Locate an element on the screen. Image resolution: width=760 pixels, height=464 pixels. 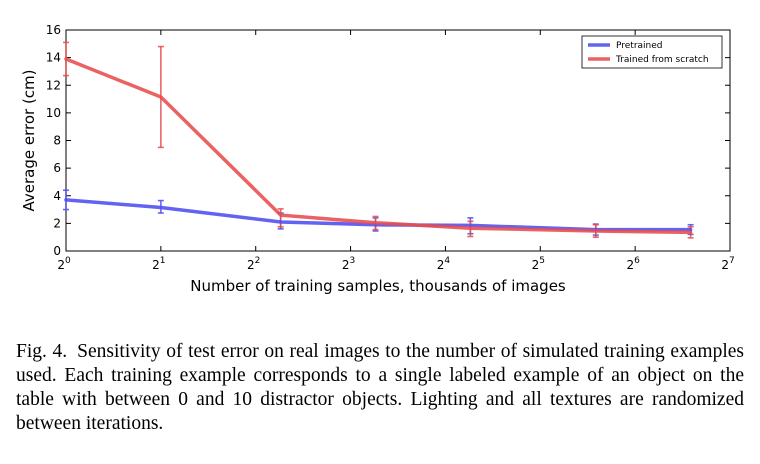
legend-box is located at coordinates (652, 52).